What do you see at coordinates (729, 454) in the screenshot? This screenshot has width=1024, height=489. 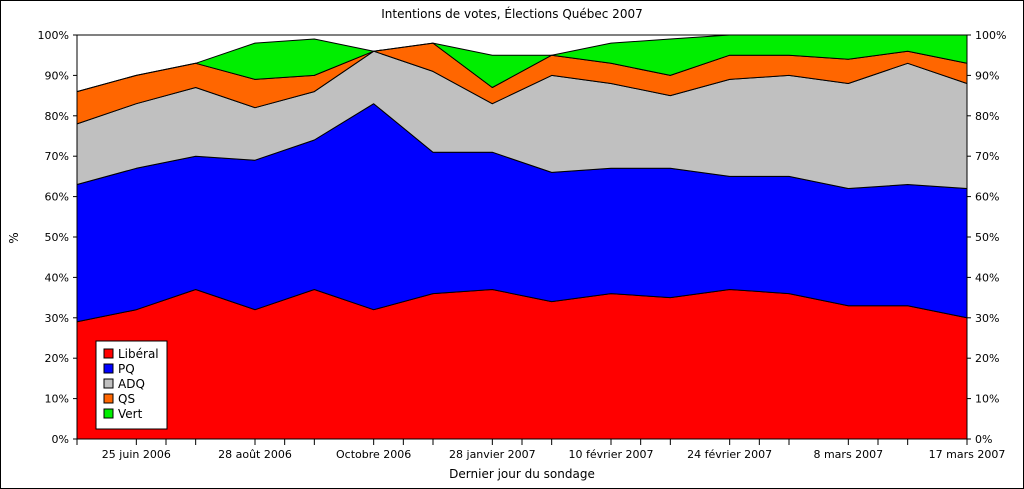 I see `x-tick-label: 24 février 2007` at bounding box center [729, 454].